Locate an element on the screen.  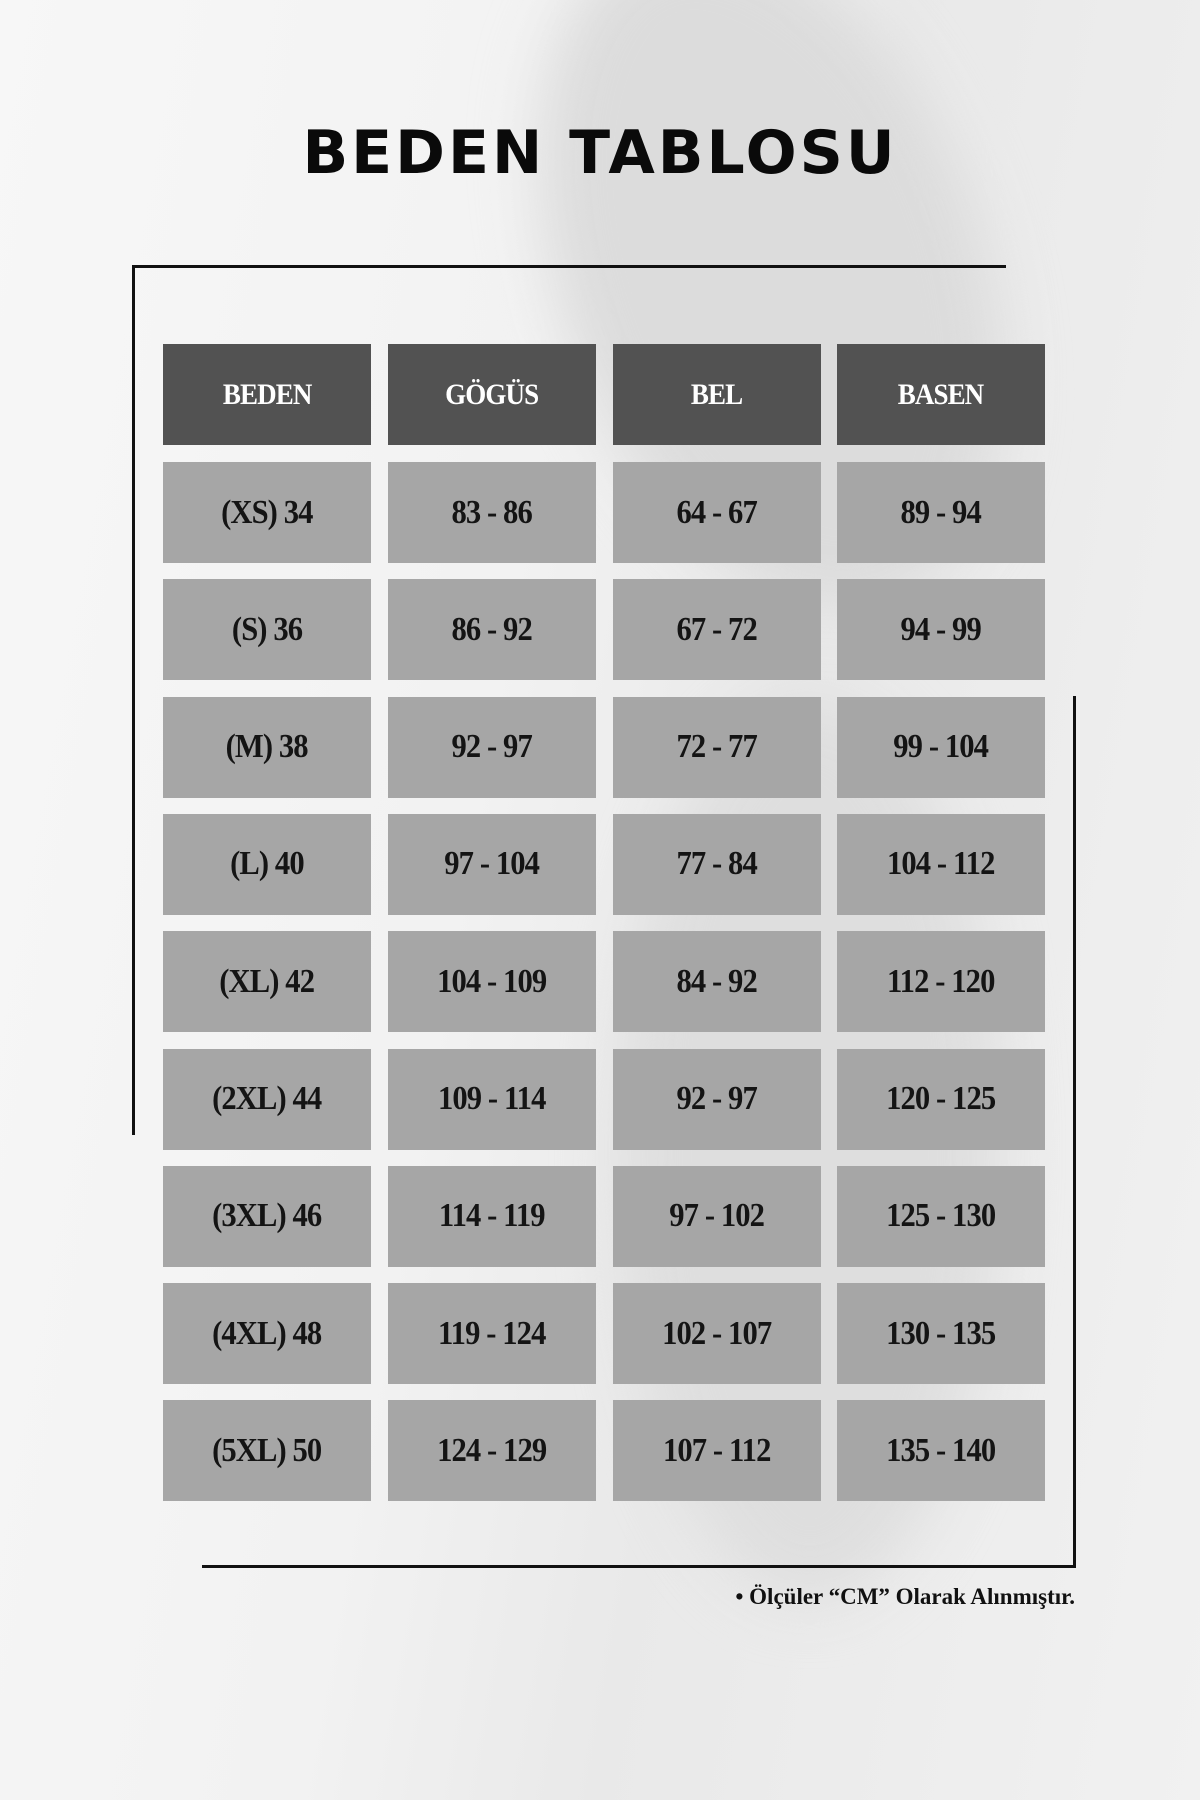
cell-text: 120 - 125 is located at coordinates (941, 1098).